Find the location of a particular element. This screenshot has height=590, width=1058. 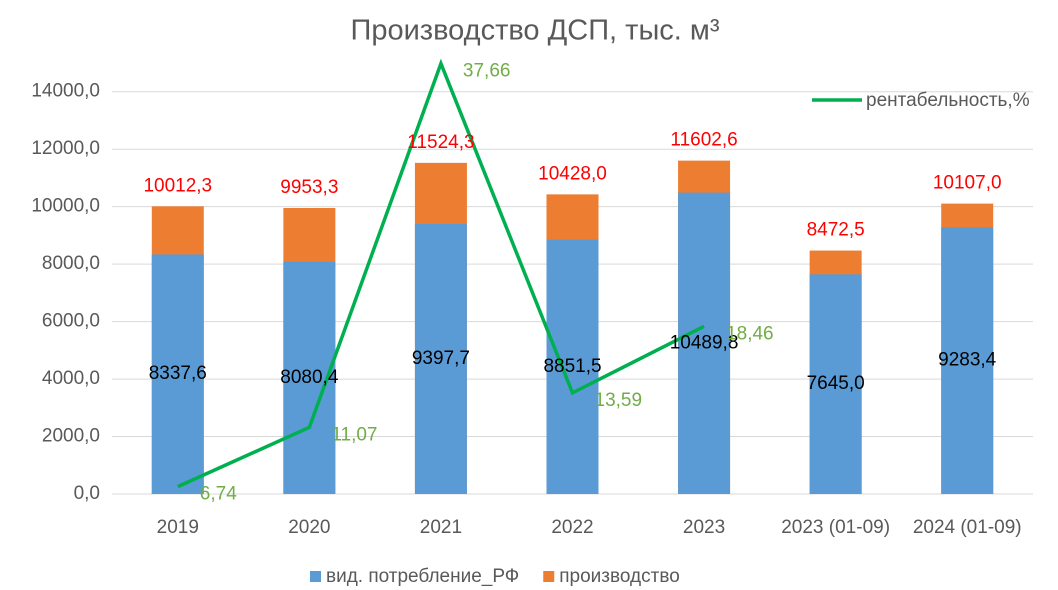

y-tick-label: 4000,0 is located at coordinates (71, 378).